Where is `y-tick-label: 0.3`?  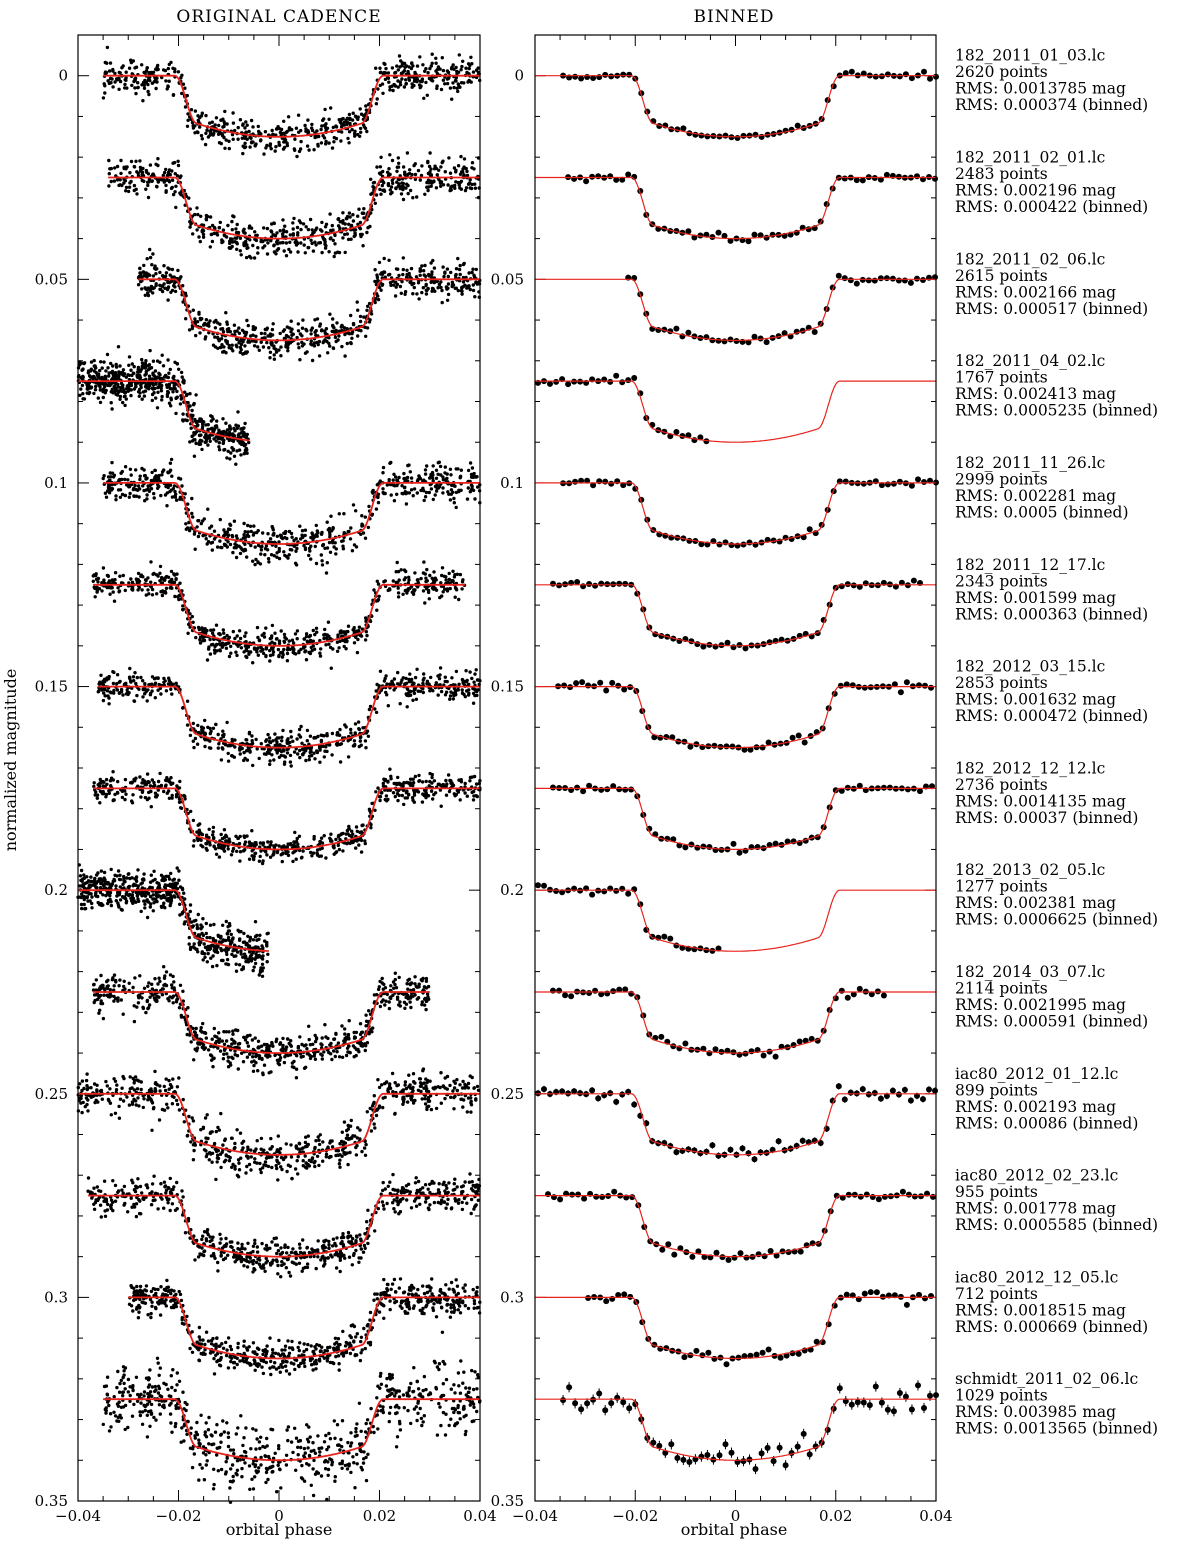
y-tick-label: 0.3 is located at coordinates (56, 1297).